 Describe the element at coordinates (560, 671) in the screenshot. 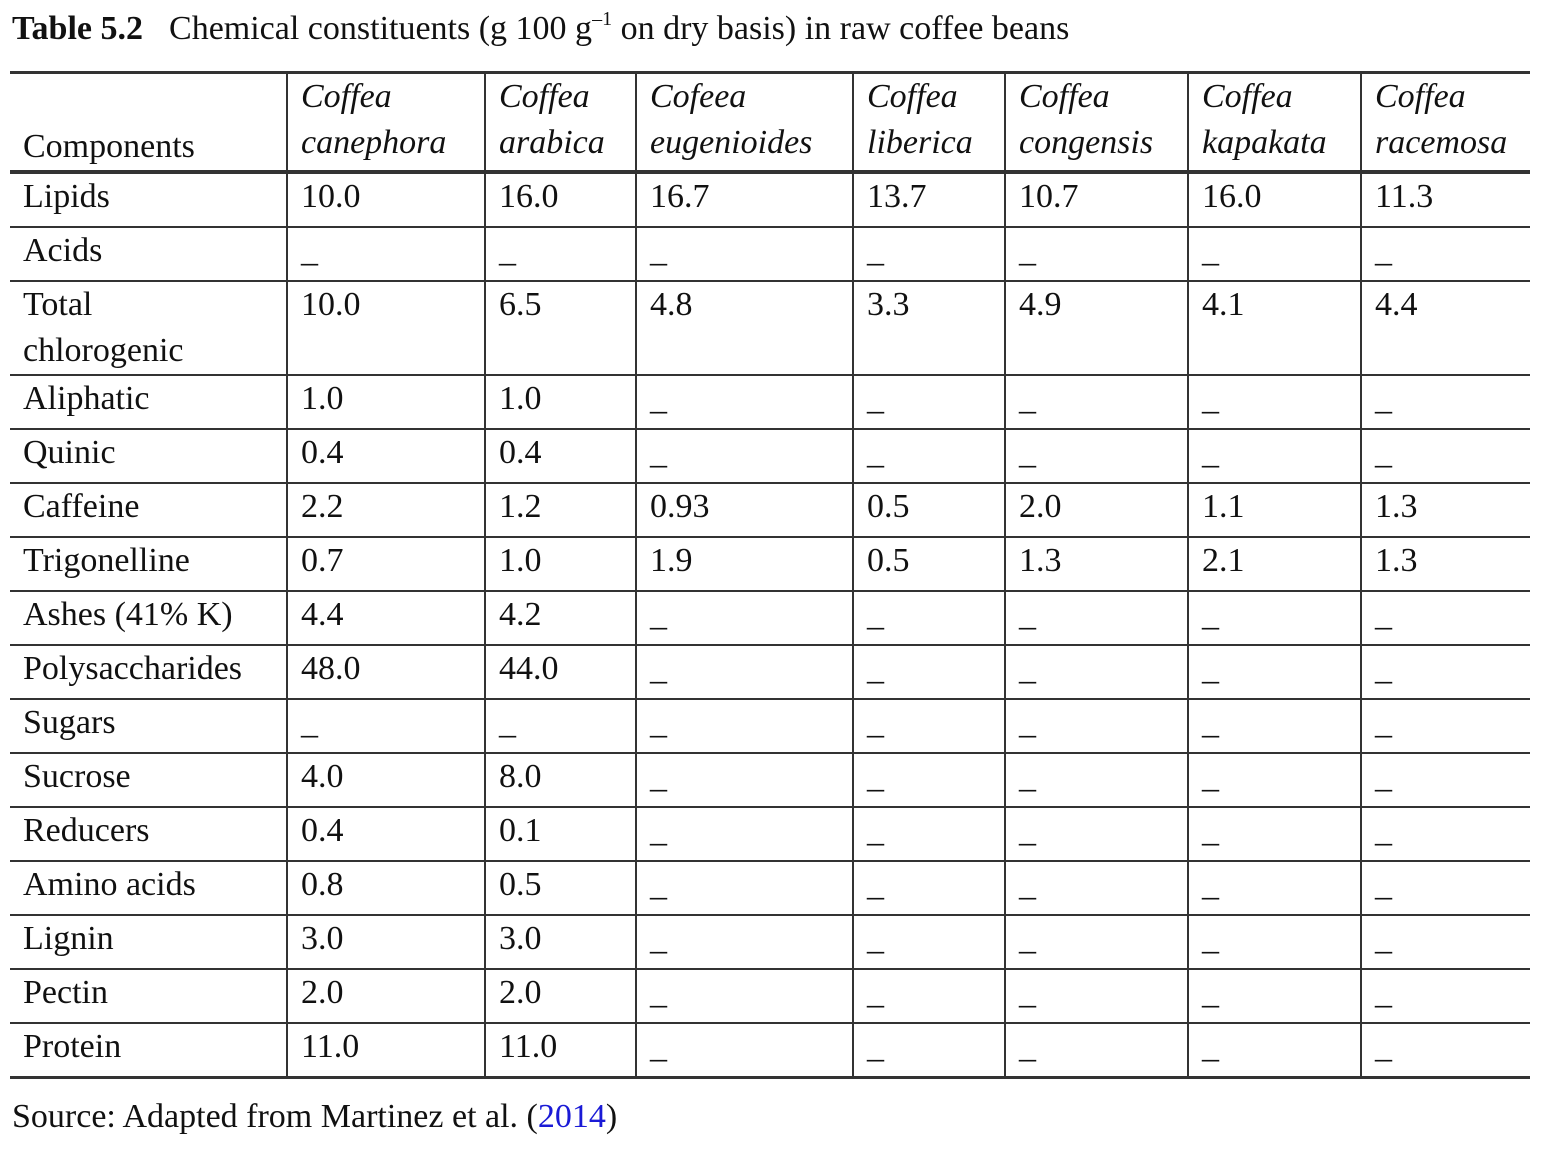

I see `table-cell: 44.0` at that location.